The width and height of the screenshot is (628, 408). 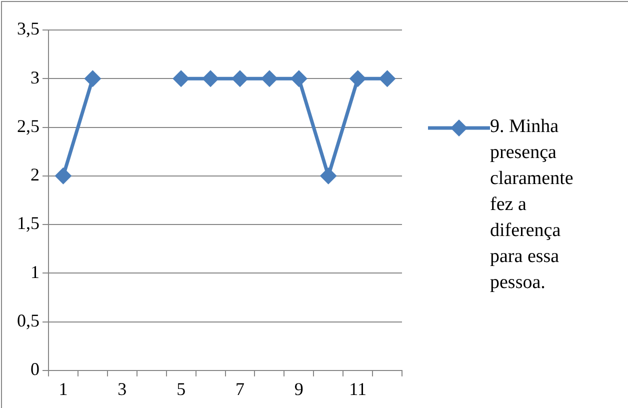 What do you see at coordinates (239, 388) in the screenshot?
I see `x-tick-label: 7` at bounding box center [239, 388].